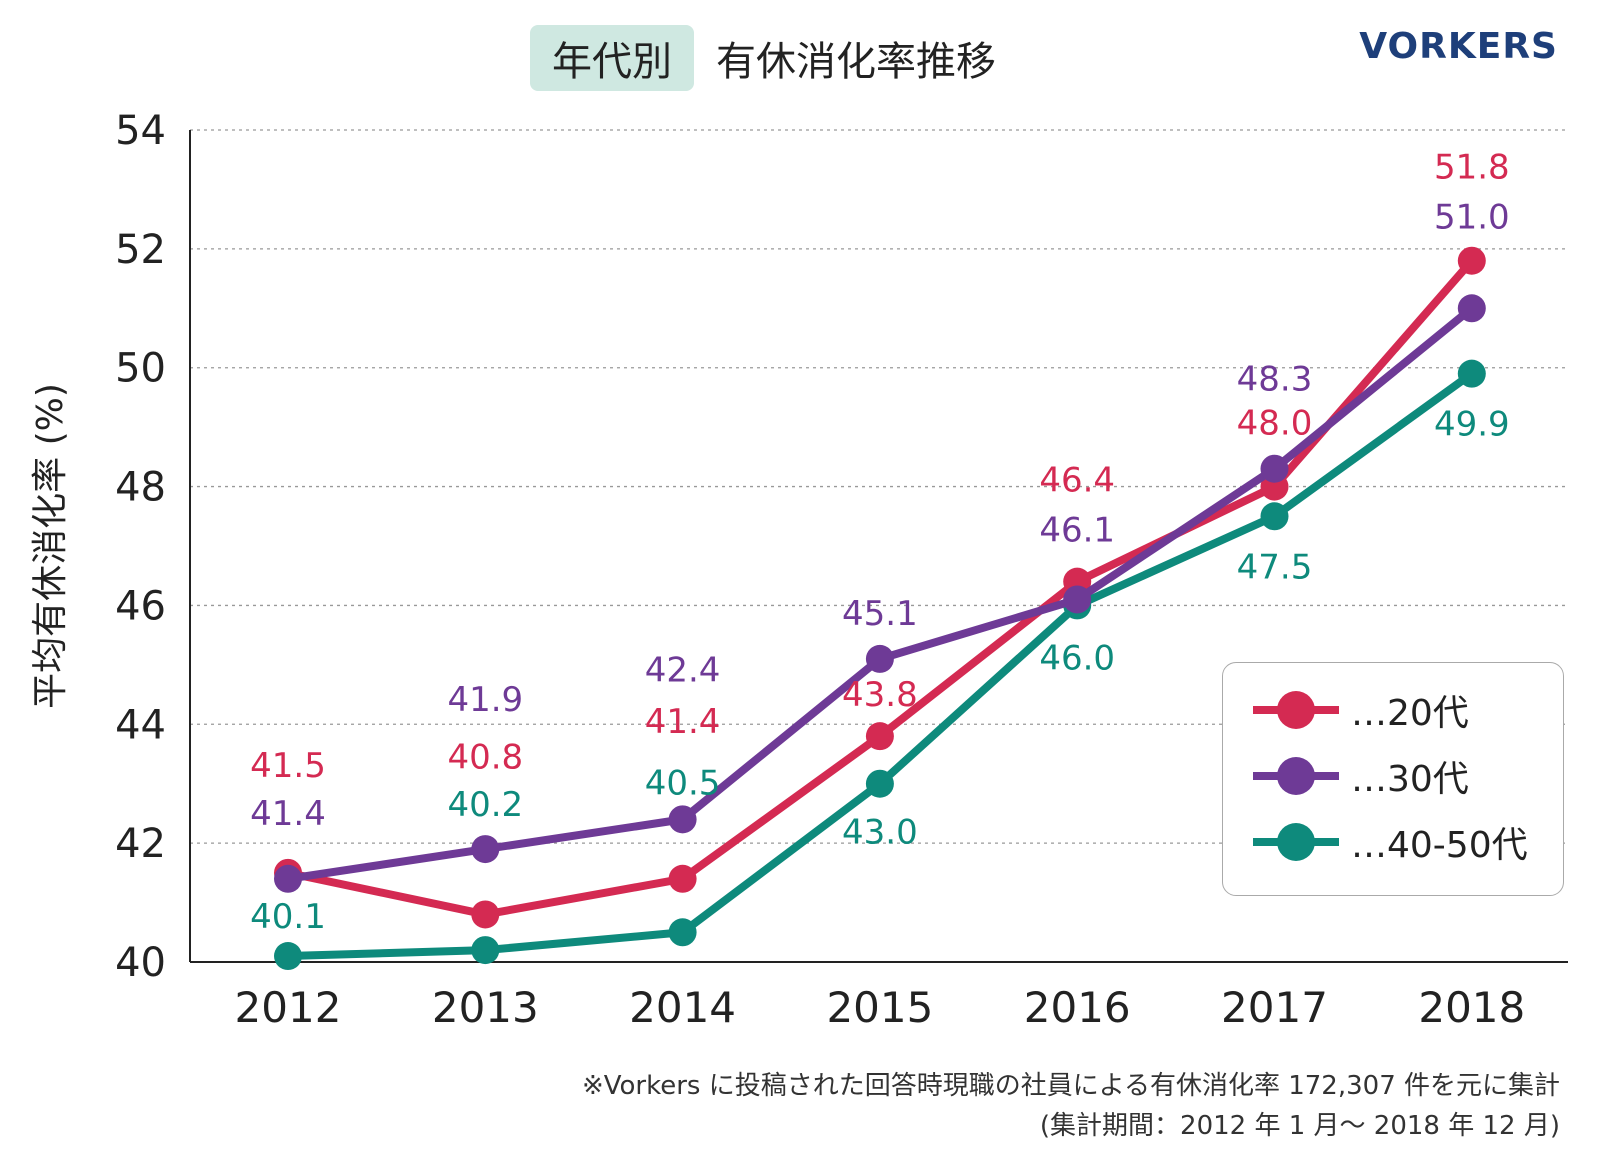  I want to click on y-tick-label: 44, so click(140, 725).